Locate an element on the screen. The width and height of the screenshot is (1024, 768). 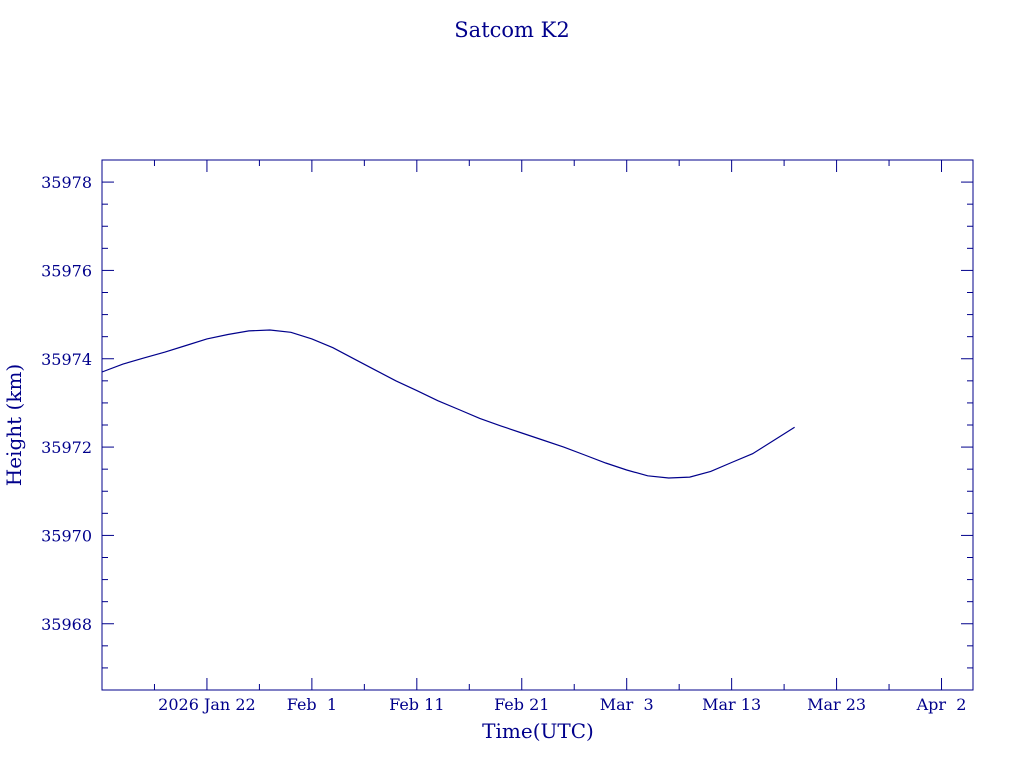
chart-title: Satcom K2 is located at coordinates (511, 30).